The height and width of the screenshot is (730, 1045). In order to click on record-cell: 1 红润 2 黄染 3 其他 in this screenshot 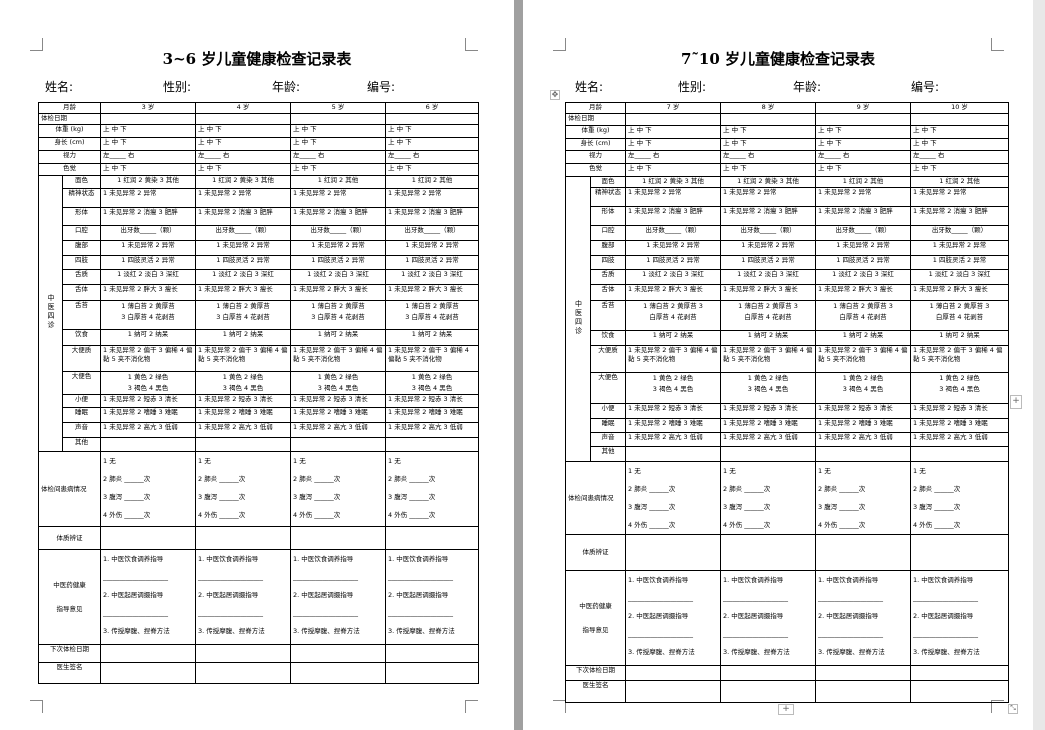, I will do `click(148, 182)`.